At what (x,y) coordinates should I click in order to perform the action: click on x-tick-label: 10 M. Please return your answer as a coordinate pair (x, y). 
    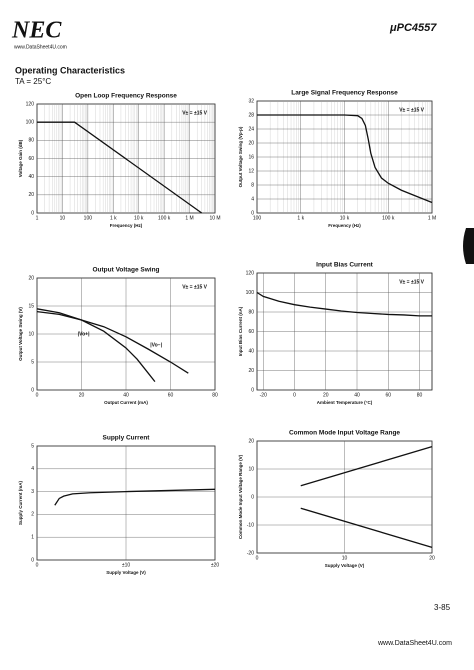
    Looking at the image, I should click on (214, 218).